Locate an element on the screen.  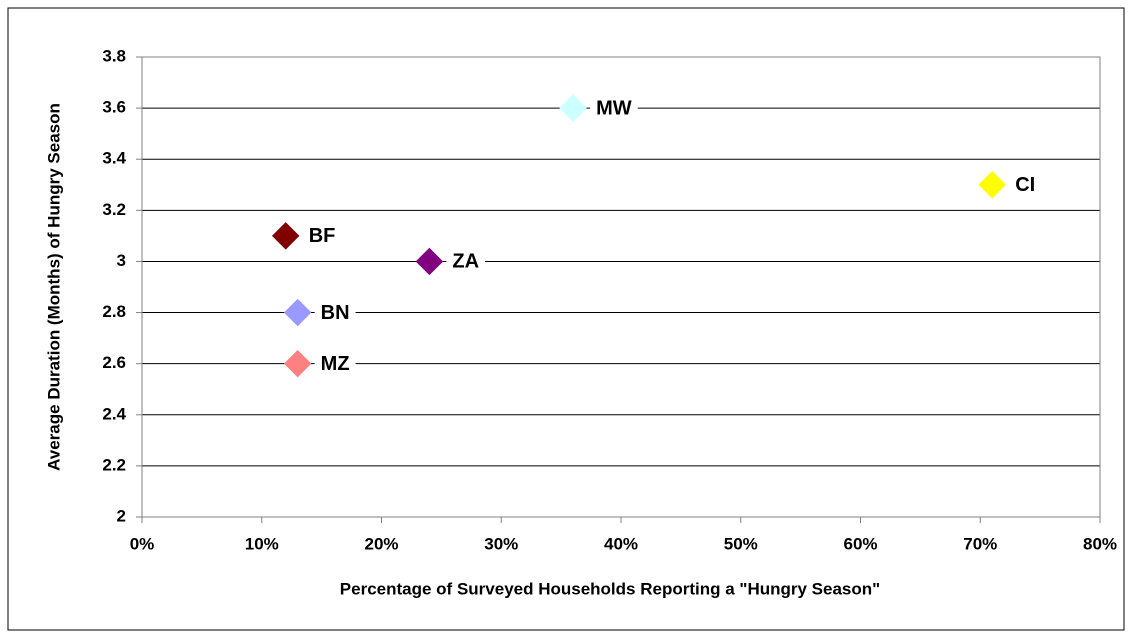
x-tick-label: 0% is located at coordinates (142, 543).